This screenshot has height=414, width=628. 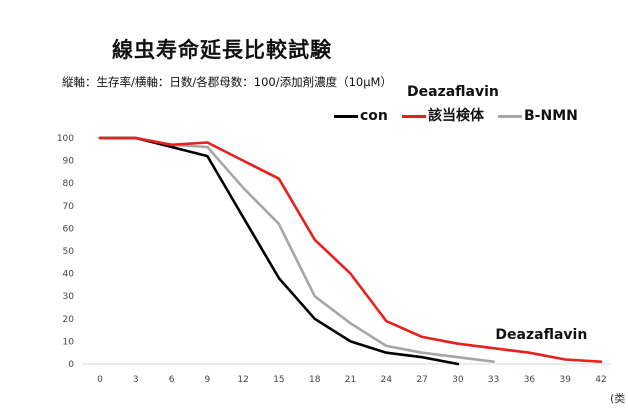 I want to click on legend-swatch-sample, so click(x=414, y=116).